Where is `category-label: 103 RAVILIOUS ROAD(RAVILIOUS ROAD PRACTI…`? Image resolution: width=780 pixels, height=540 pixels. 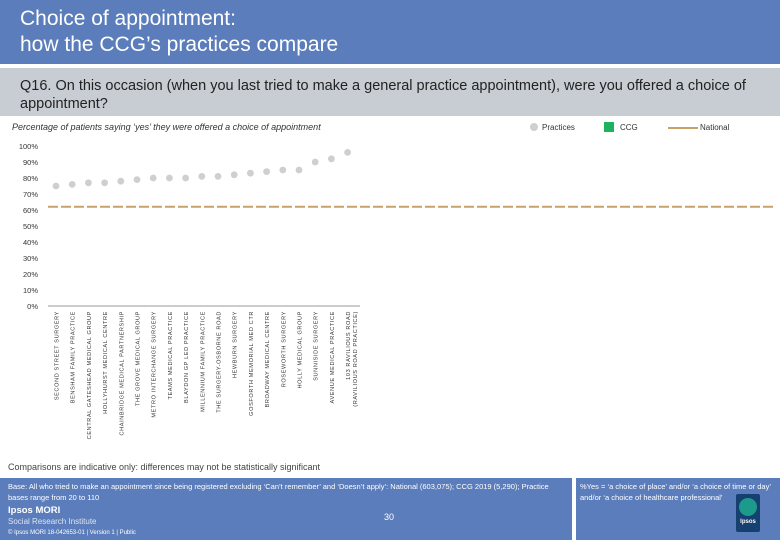 category-label: 103 RAVILIOUS ROAD(RAVILIOUS ROAD PRACTI… is located at coordinates (352, 359).